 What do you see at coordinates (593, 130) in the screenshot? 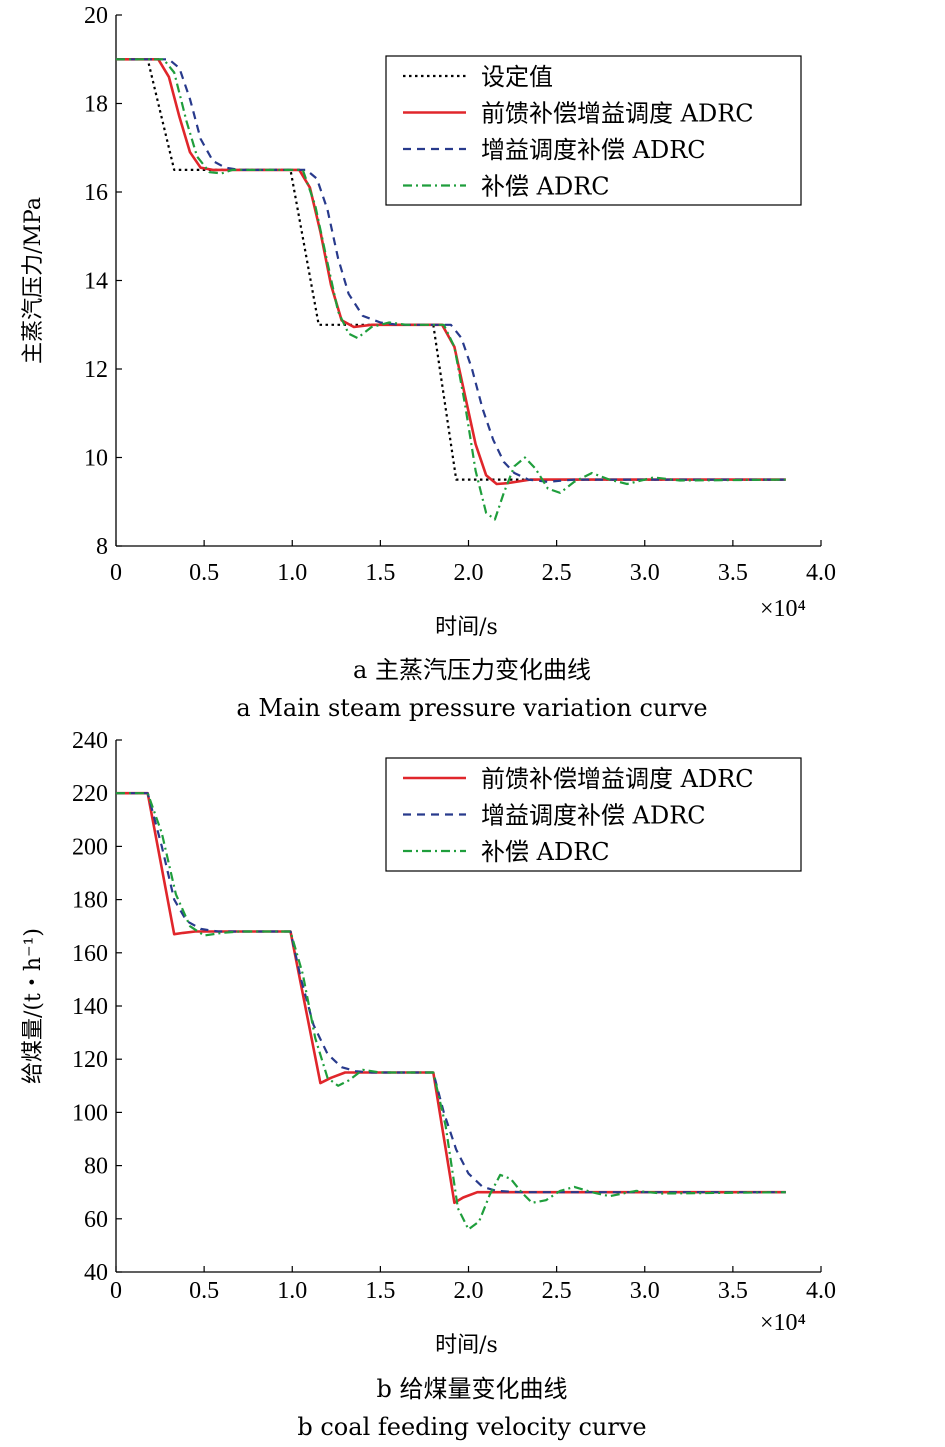
I see `legend-box` at bounding box center [593, 130].